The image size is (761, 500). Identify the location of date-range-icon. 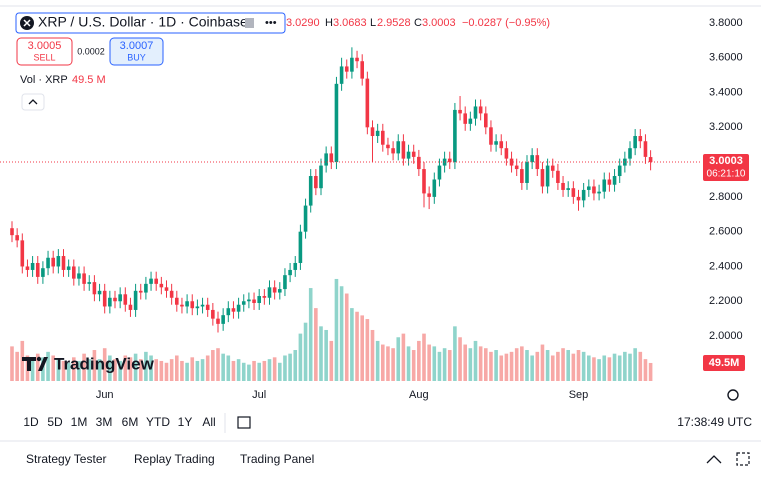
(244, 422).